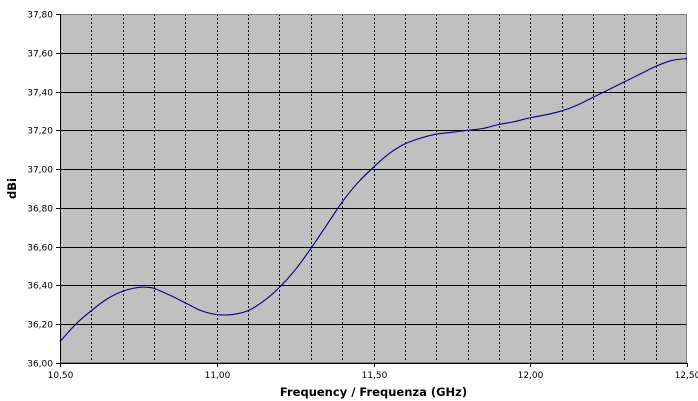 The image size is (698, 401). Describe the element at coordinates (40, 326) in the screenshot. I see `y-tick-label: 36,20` at that location.